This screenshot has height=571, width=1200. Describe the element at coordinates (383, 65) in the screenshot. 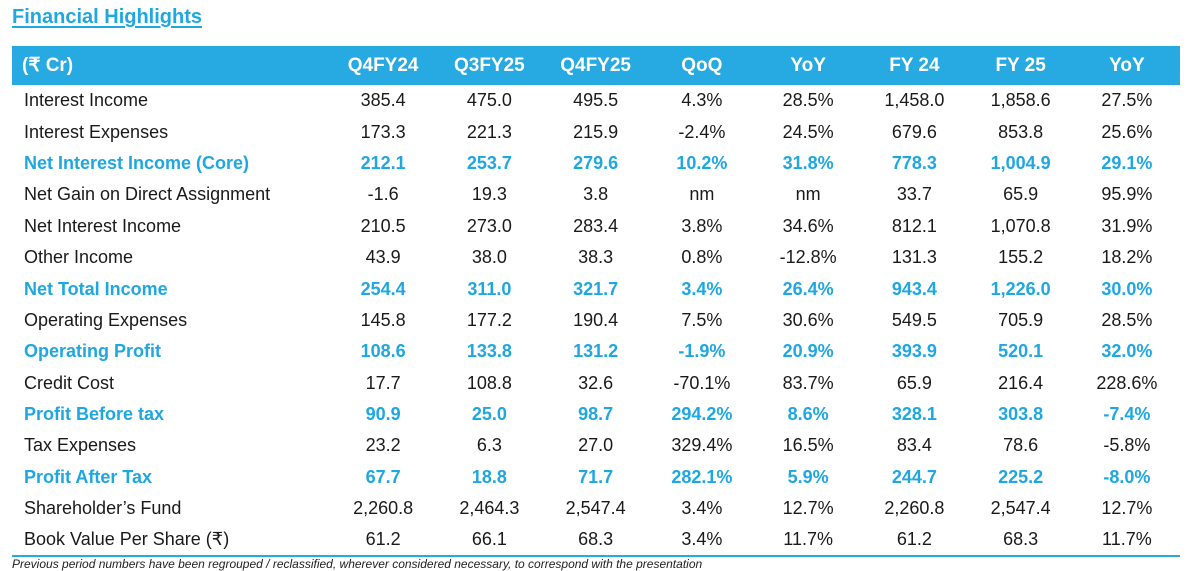

I see `header-q4fy24: Q4FY24` at that location.